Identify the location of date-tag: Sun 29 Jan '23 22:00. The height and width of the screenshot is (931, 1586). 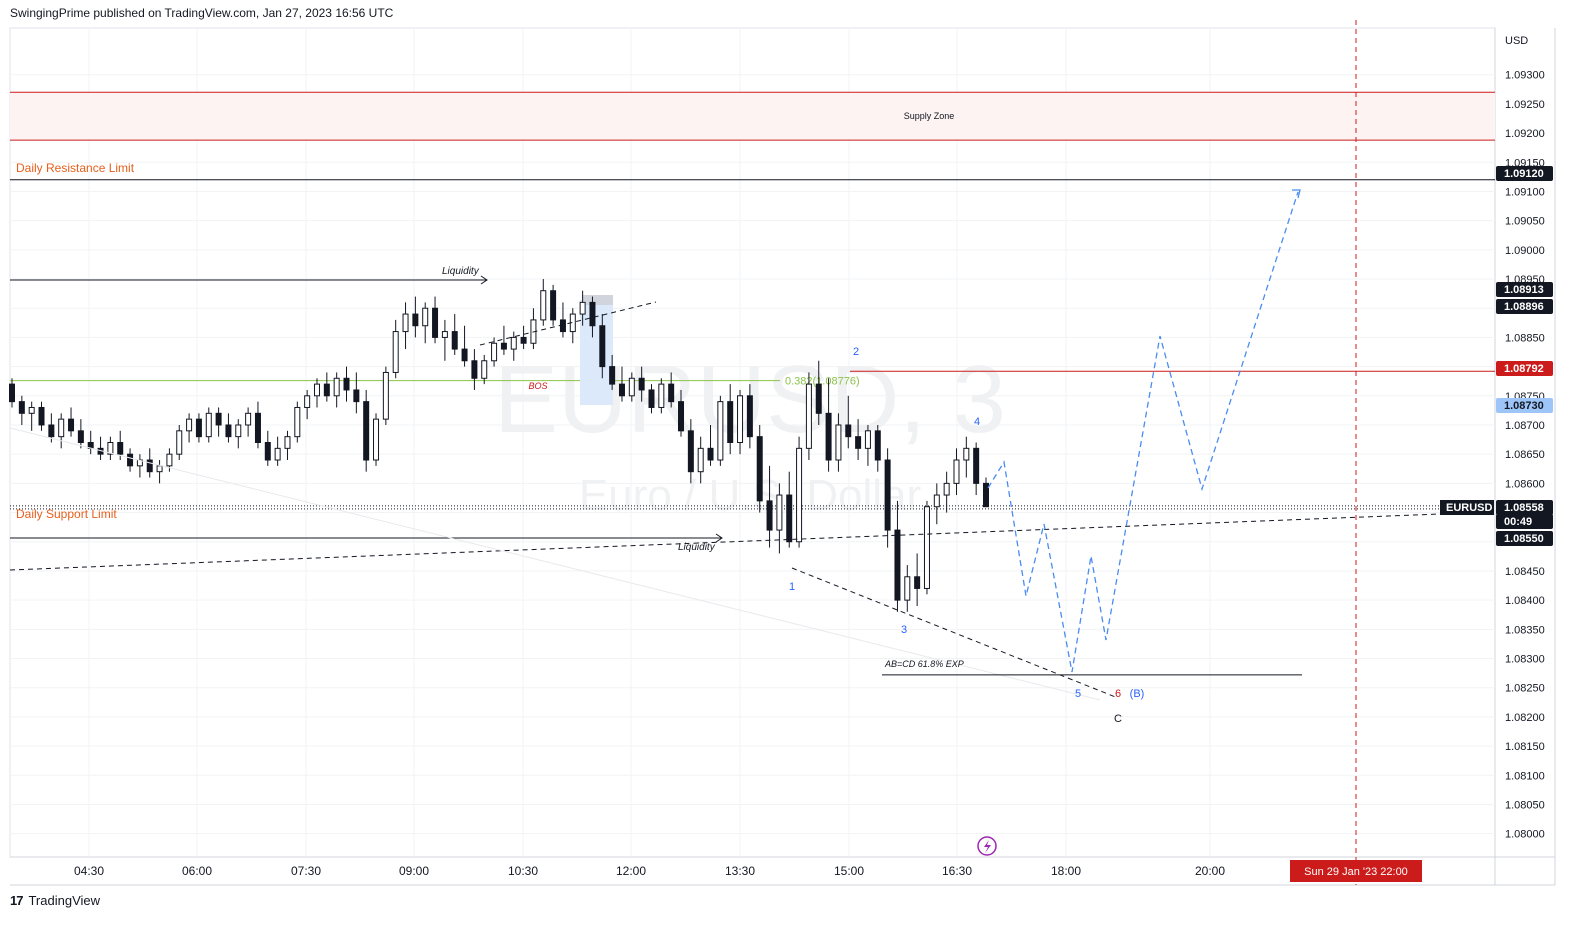
(1356, 872).